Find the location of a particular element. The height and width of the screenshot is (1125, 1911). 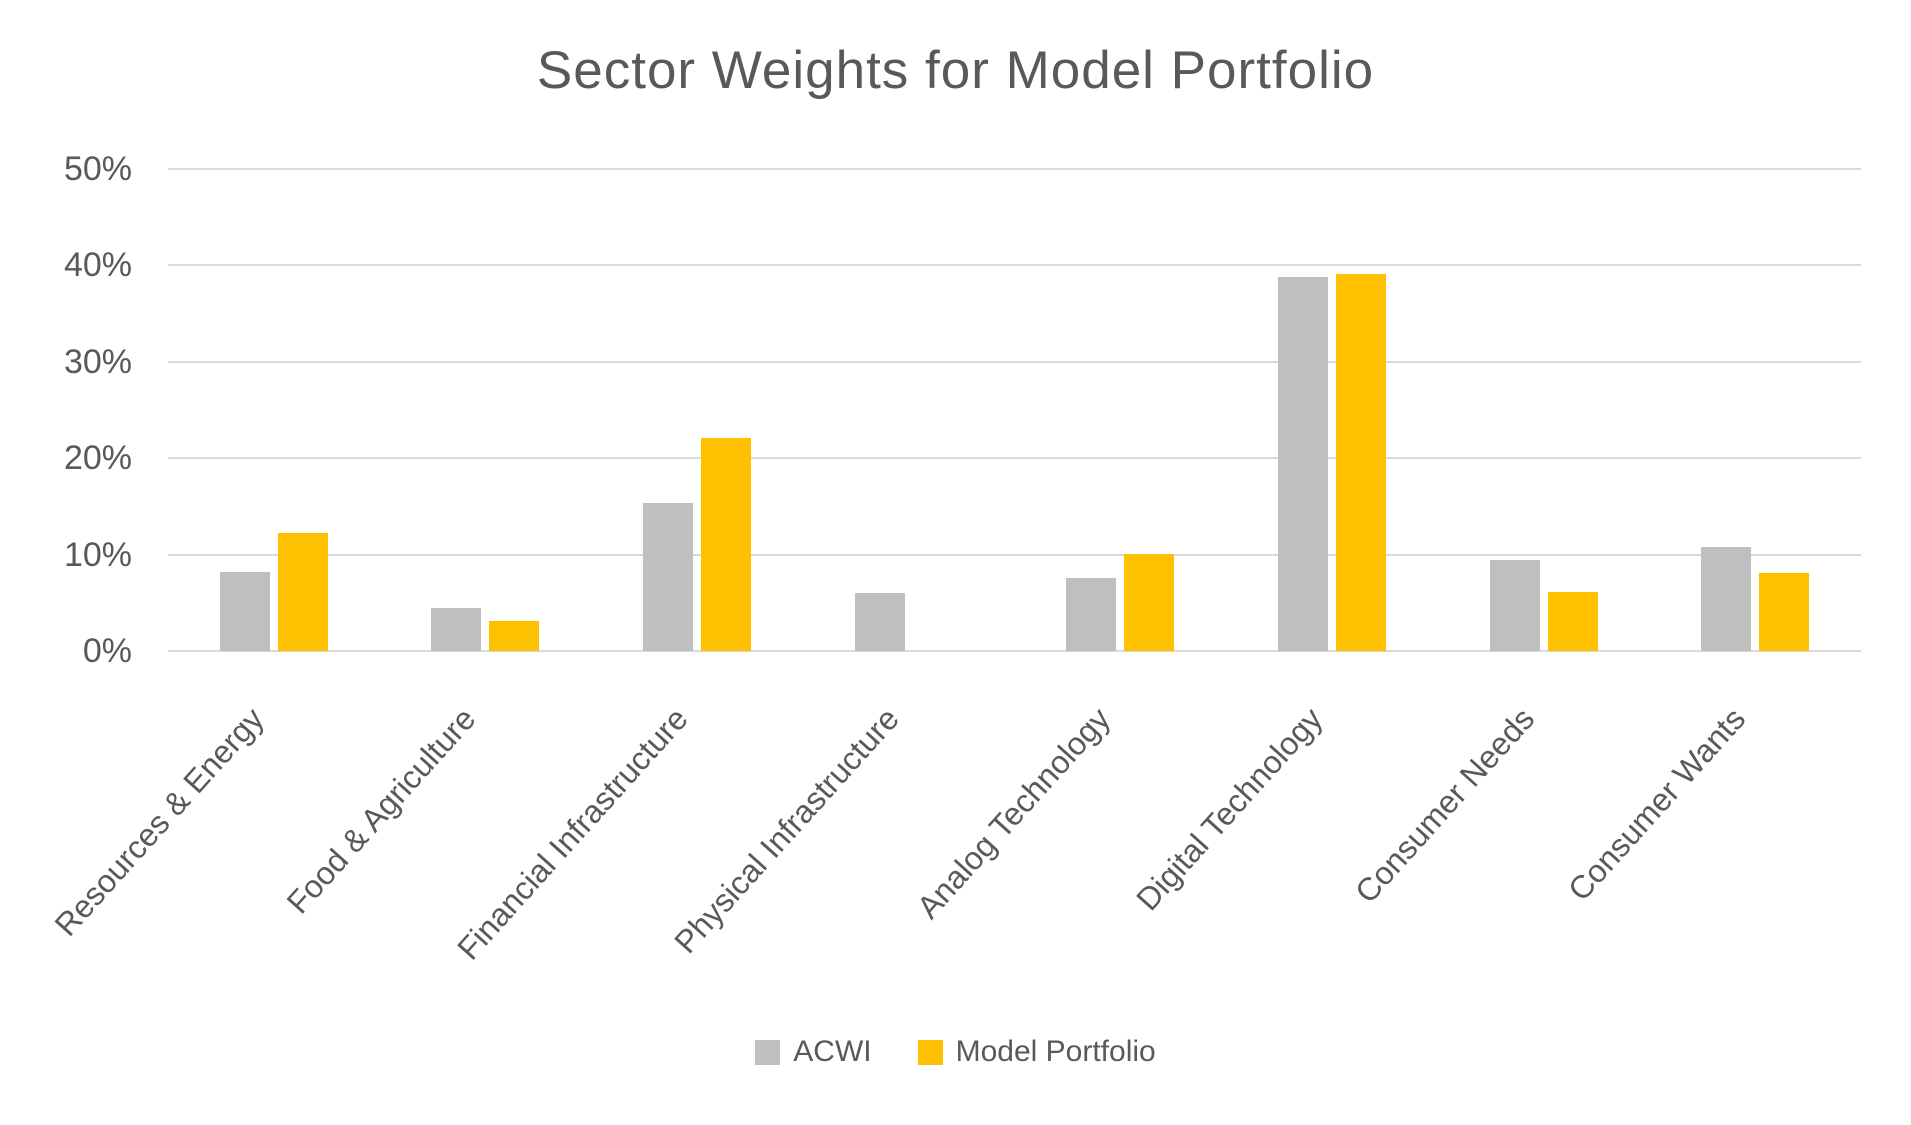

x-axis-label-analog-technology: Analog Technology is located at coordinates (1014, 813).